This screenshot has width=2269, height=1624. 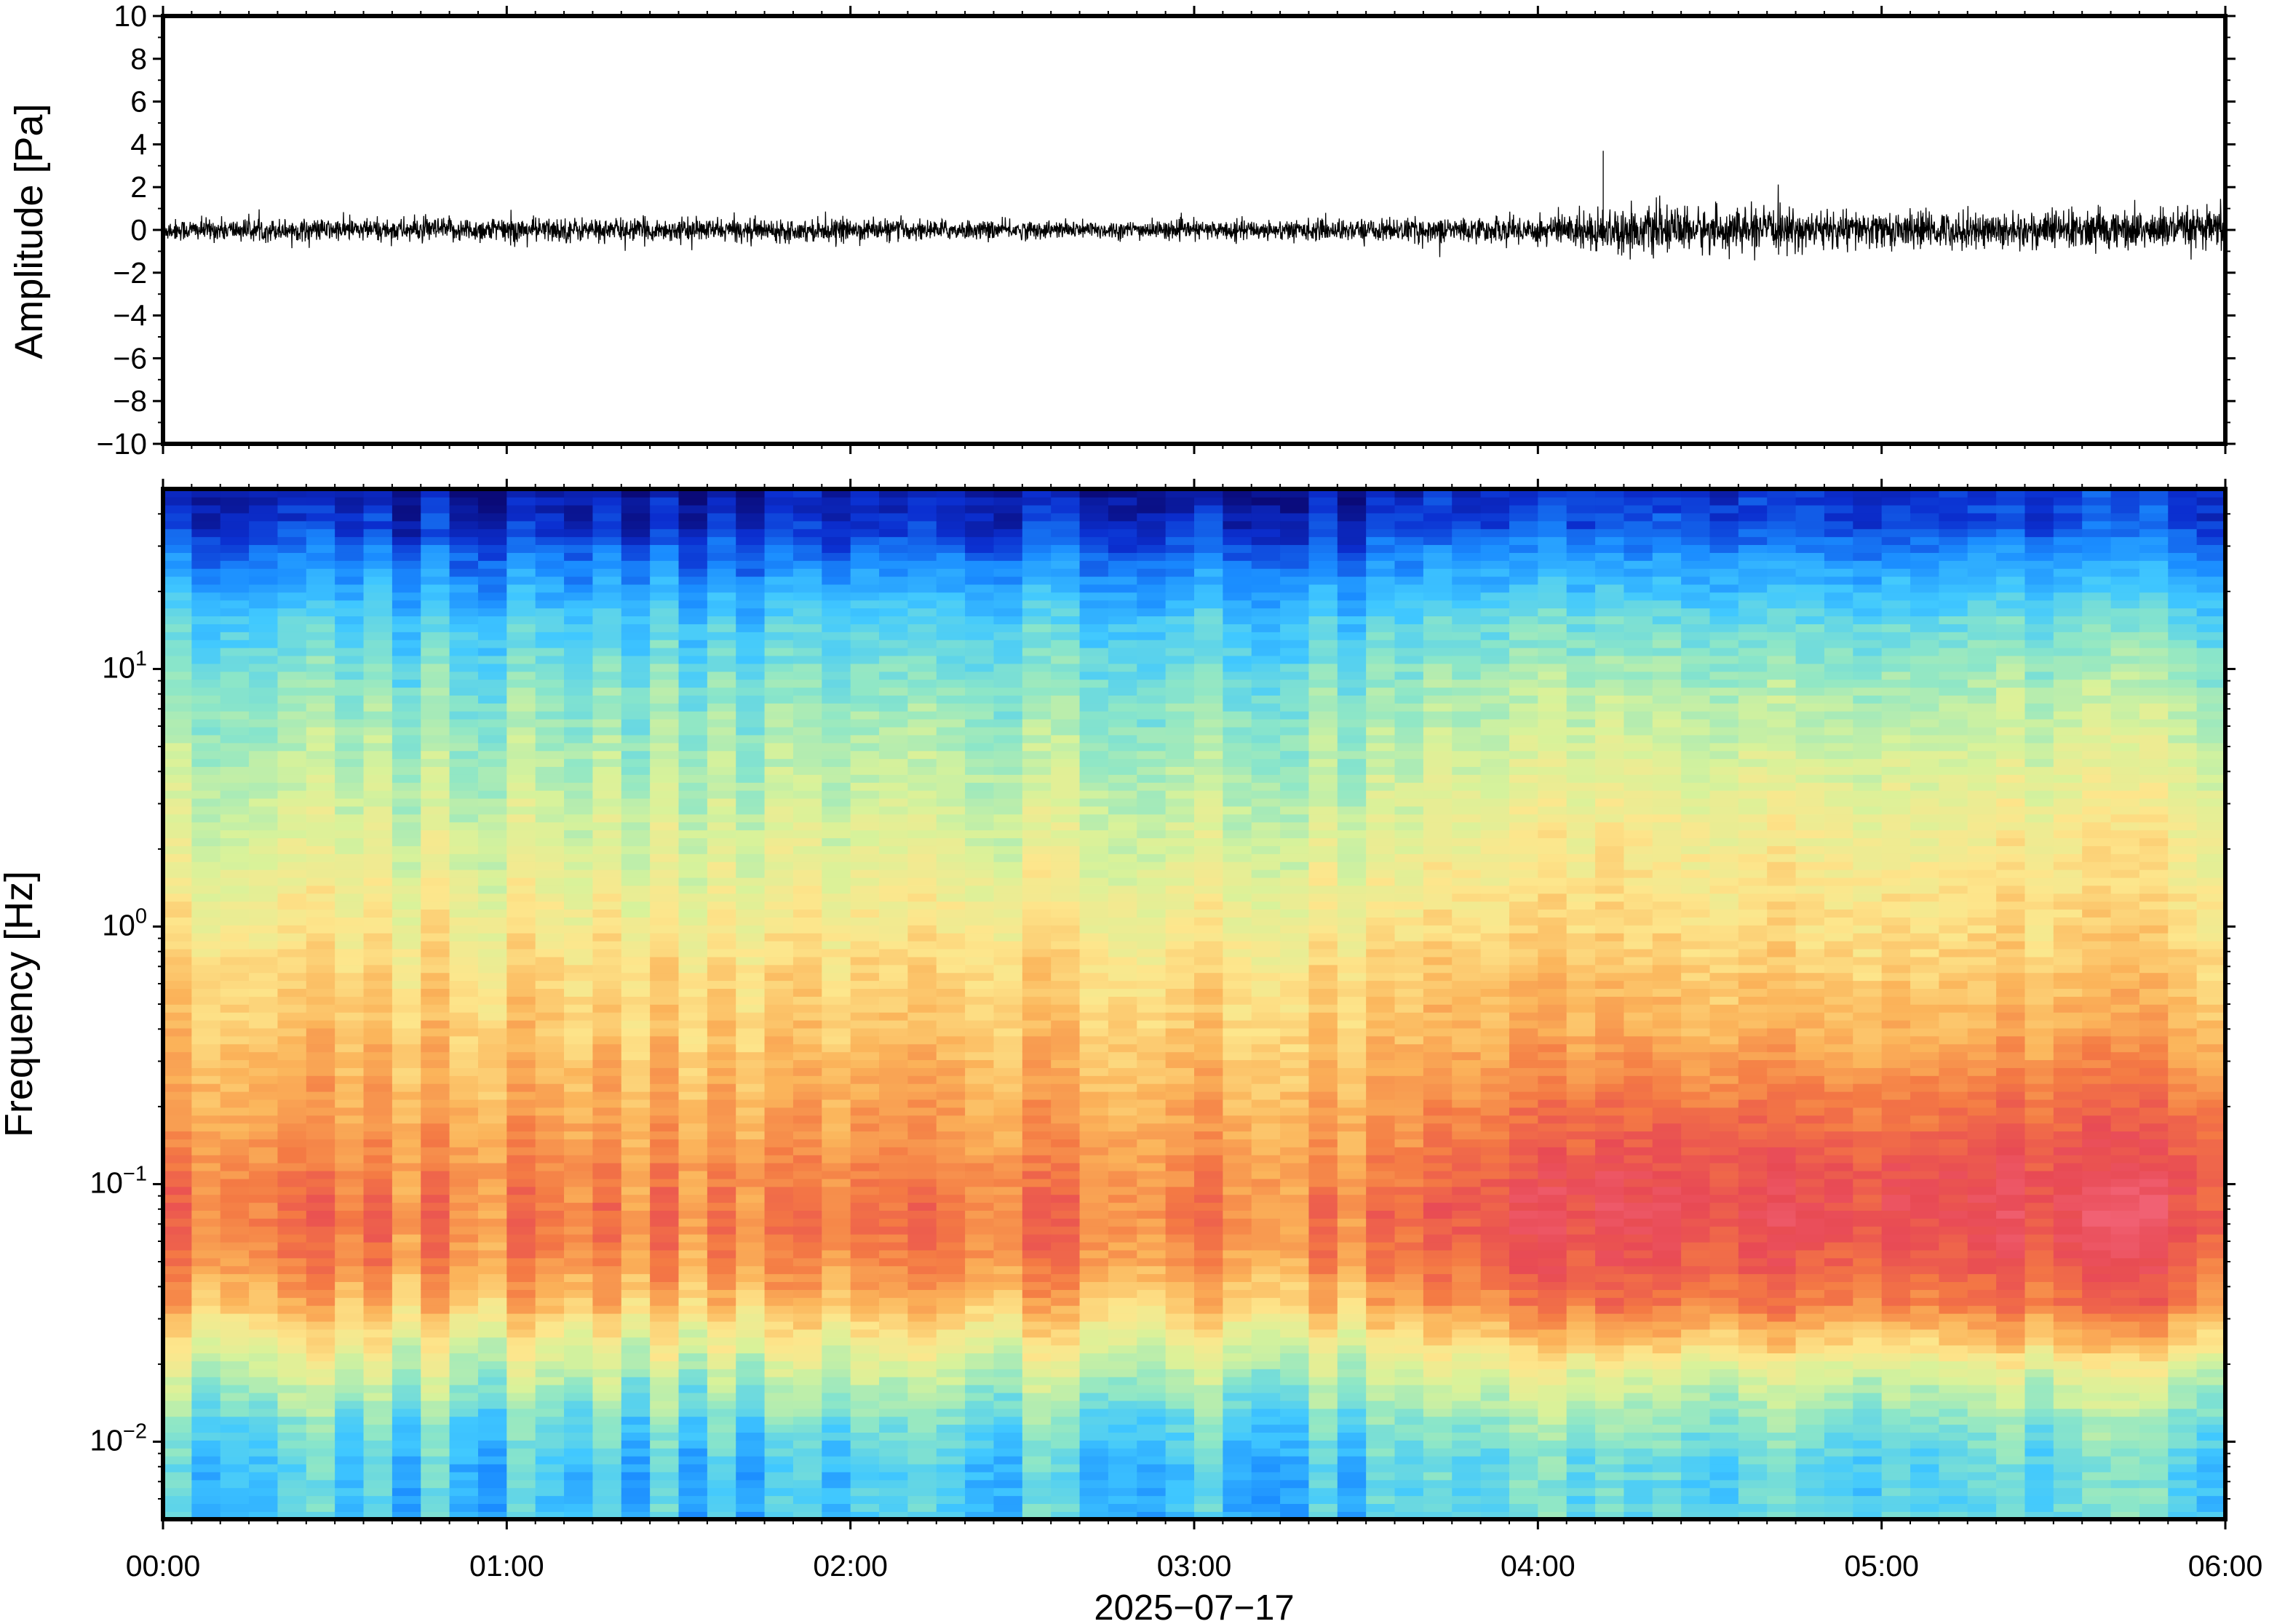 I want to click on waveform-y-axis-title: Amplitude [Pa], so click(x=29, y=231).